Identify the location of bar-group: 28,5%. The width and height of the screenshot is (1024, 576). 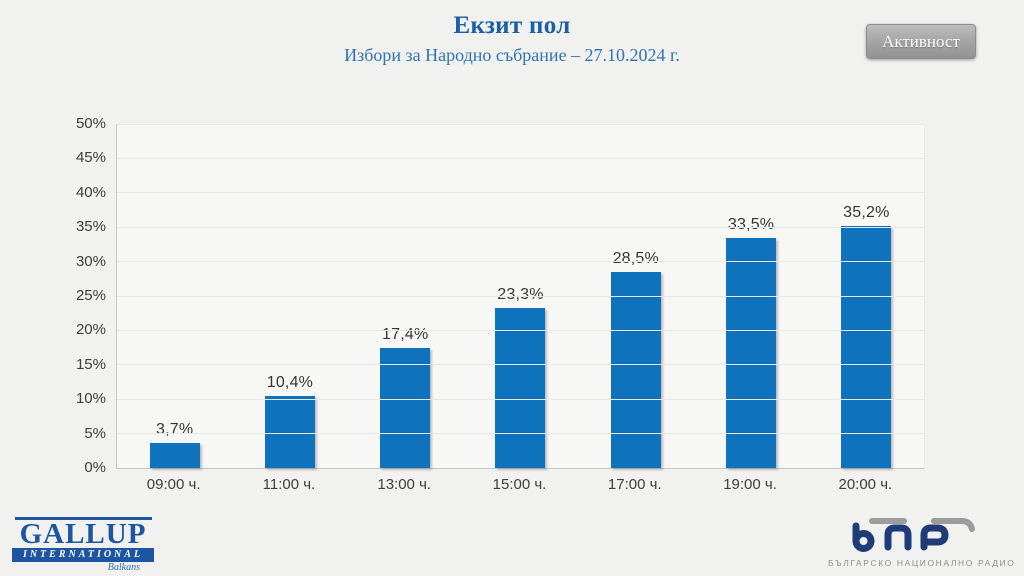
(635, 296).